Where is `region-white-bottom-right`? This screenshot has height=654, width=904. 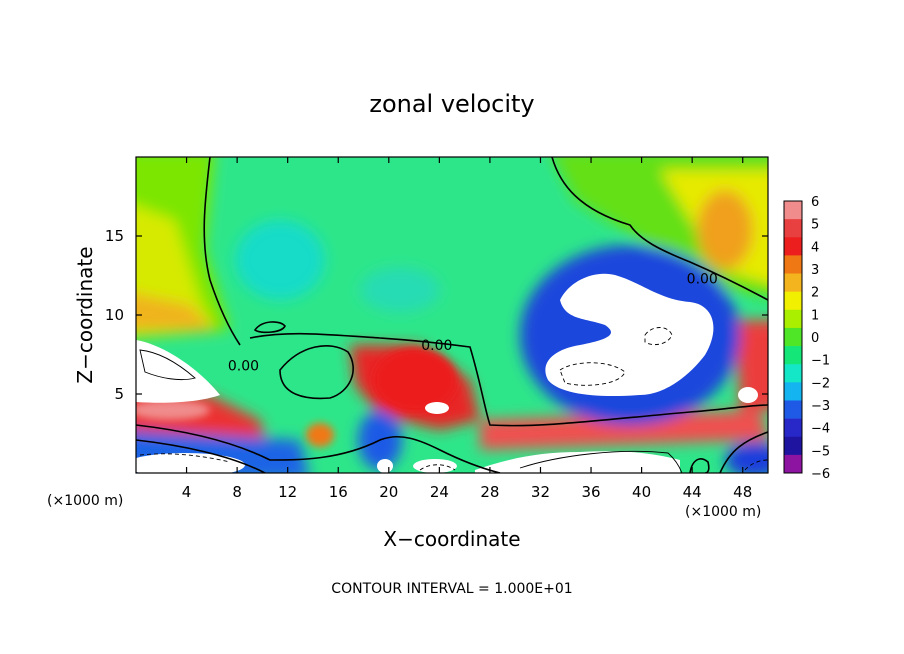 region-white-bottom-right is located at coordinates (577, 462).